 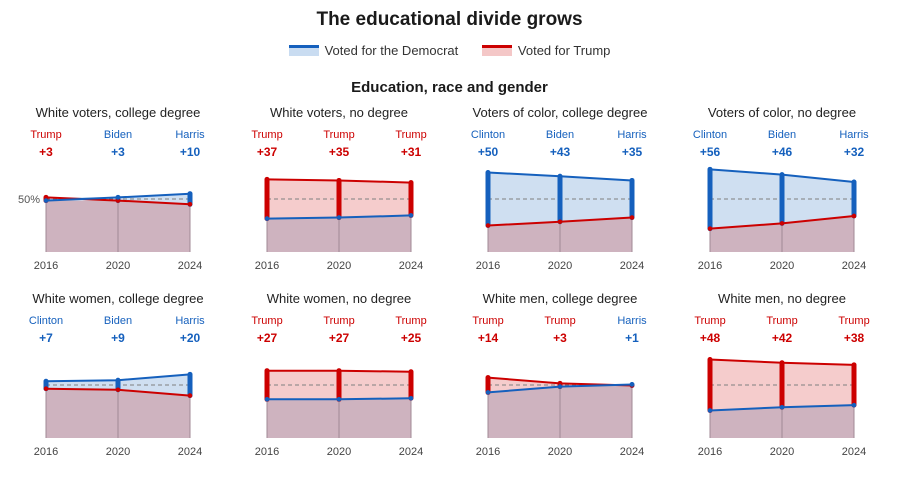 I want to click on margin-label: +10, so click(x=190, y=152).